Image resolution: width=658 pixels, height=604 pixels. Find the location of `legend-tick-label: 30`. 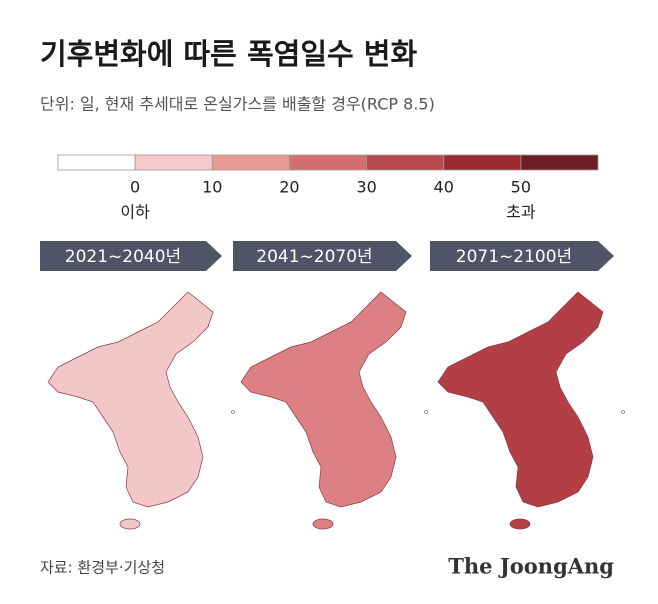

legend-tick-label: 30 is located at coordinates (366, 187).